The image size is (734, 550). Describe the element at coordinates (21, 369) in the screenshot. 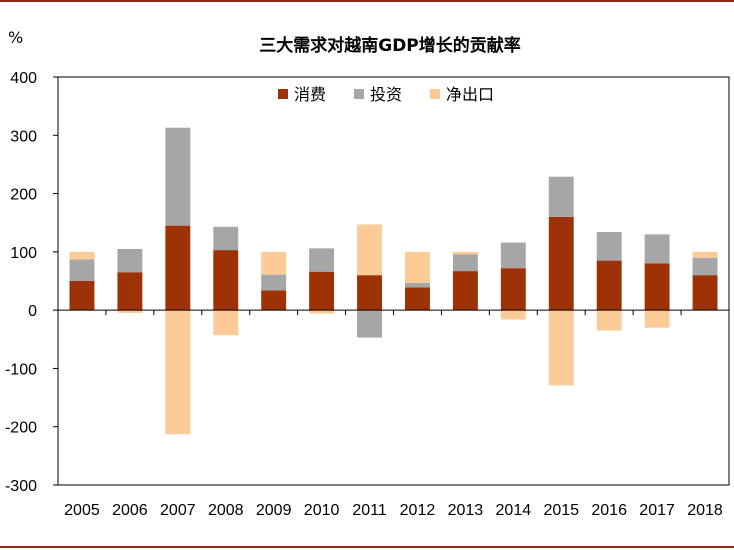

I see `y-tick-label: -100` at that location.